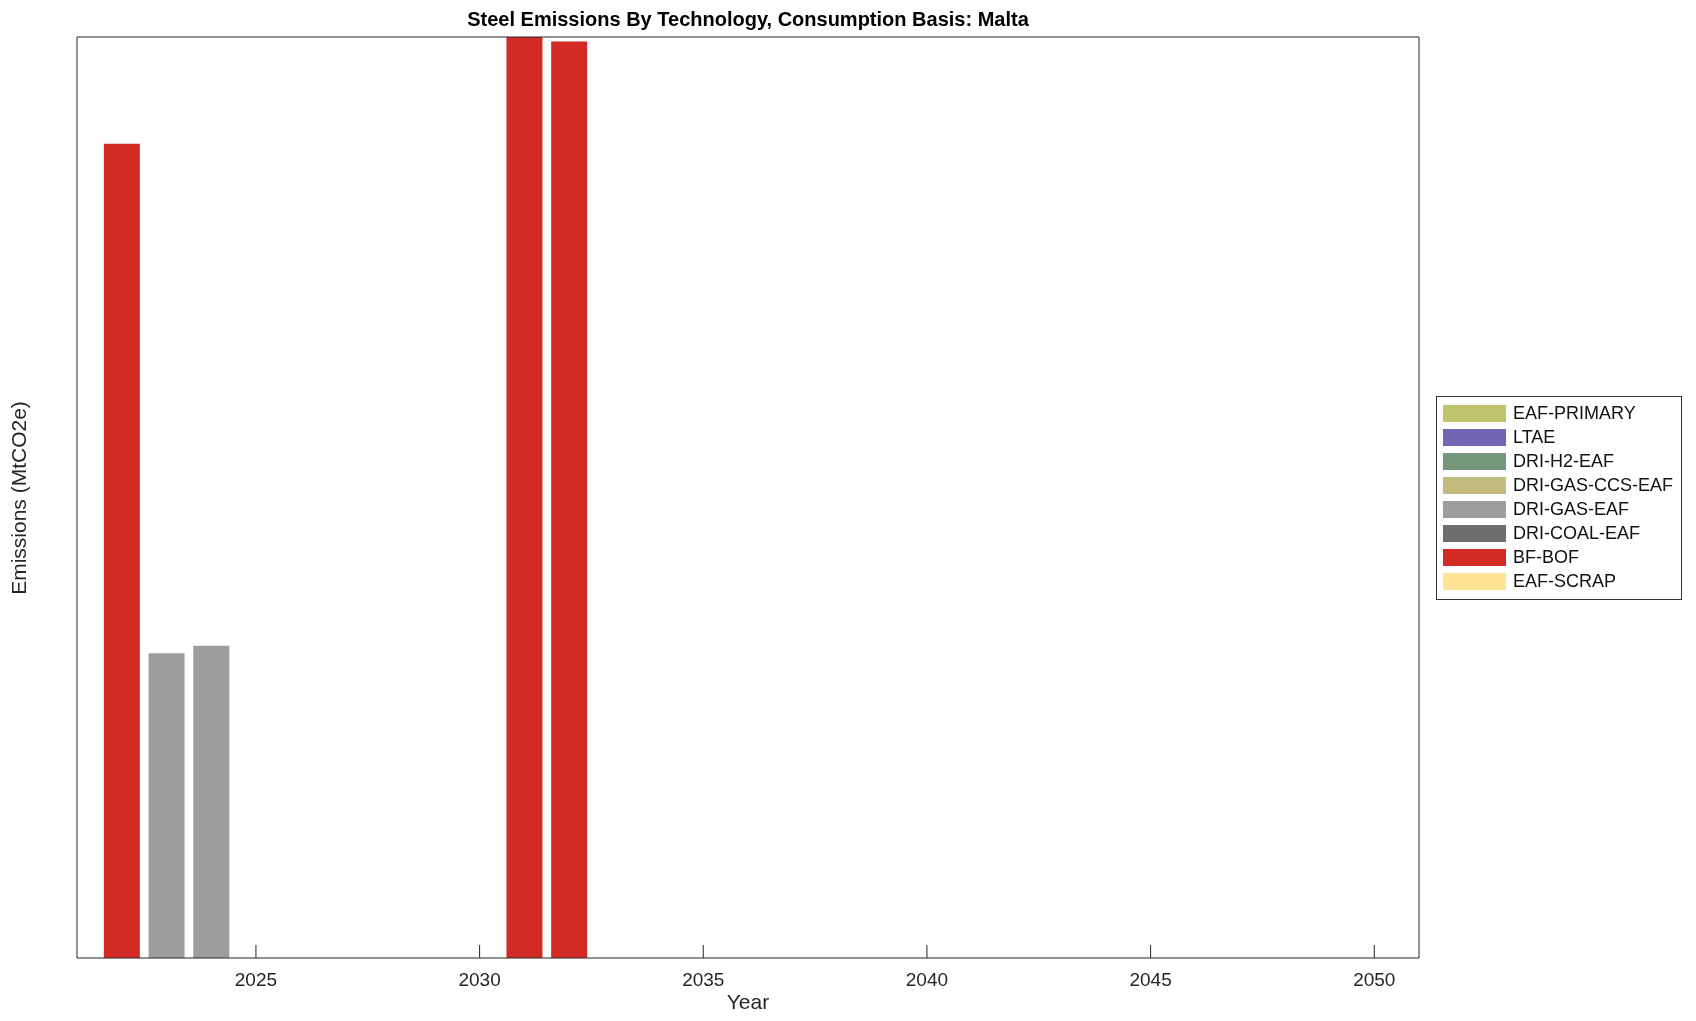  Describe the element at coordinates (1534, 437) in the screenshot. I see `legend-label: LTAE` at that location.